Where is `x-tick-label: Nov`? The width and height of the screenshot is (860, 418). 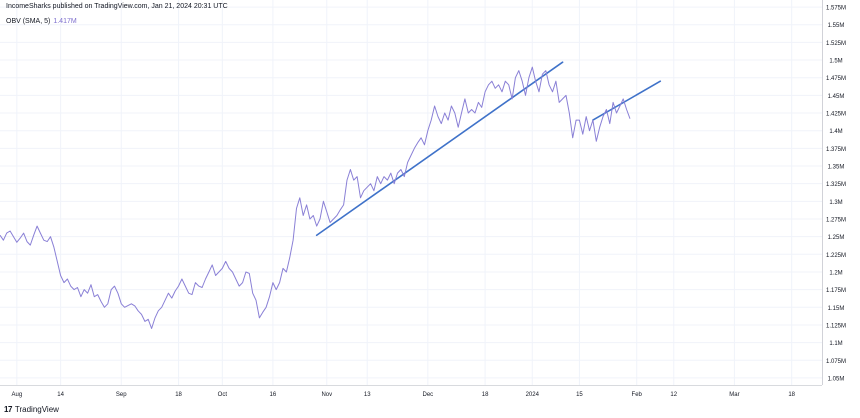 x-tick-label: Nov is located at coordinates (326, 395).